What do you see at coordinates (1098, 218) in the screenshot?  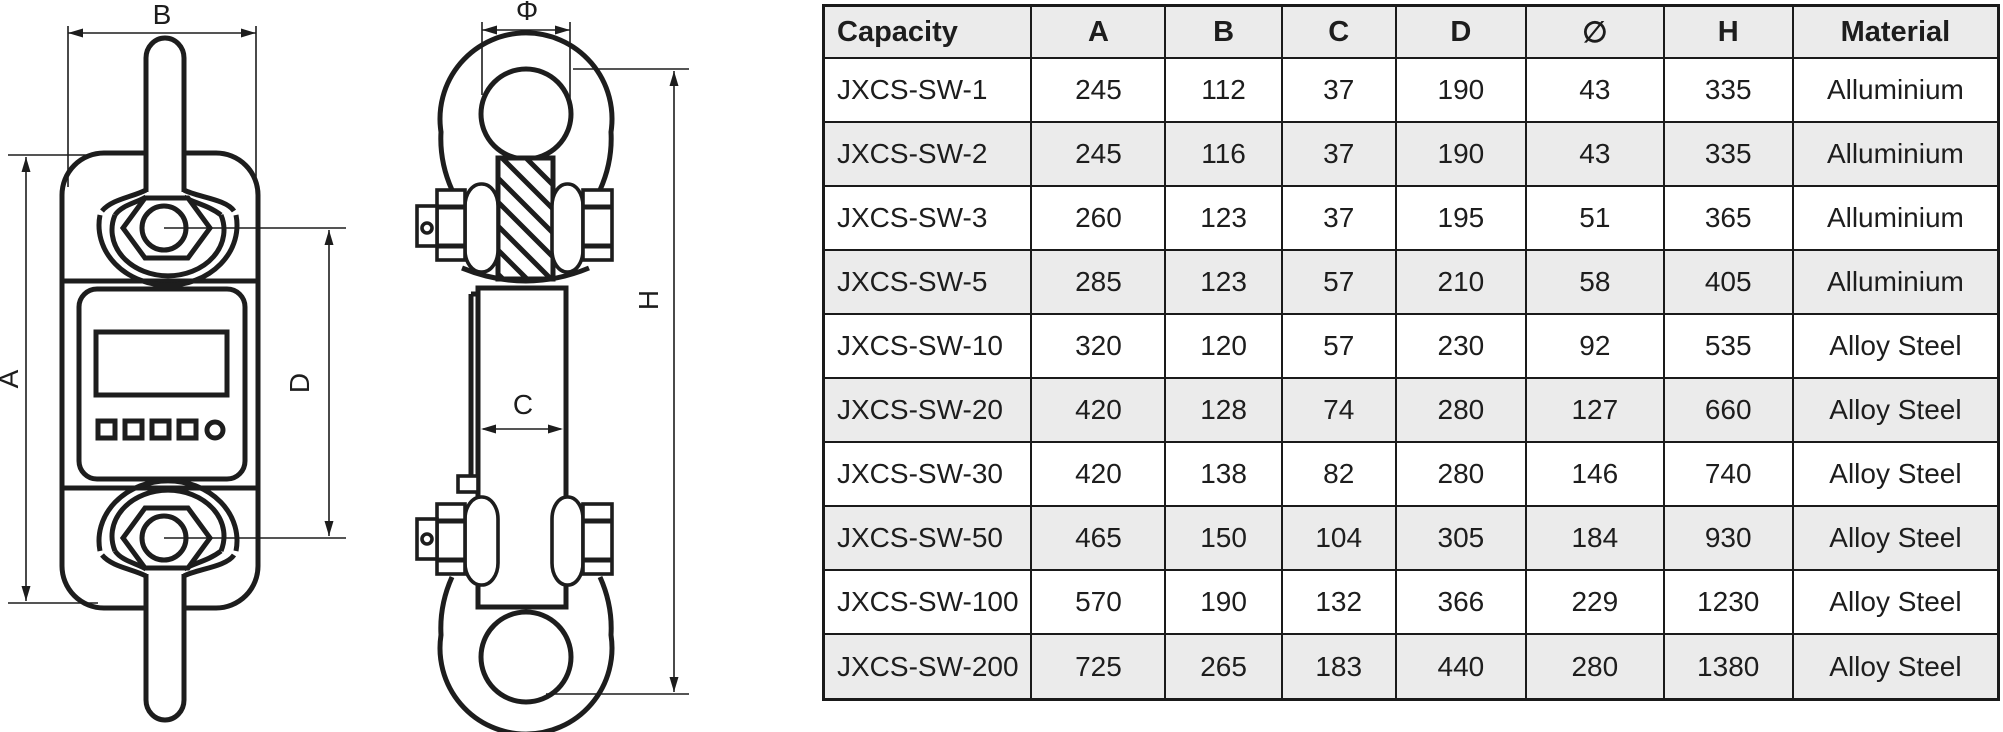 I see `value-cell: 260` at bounding box center [1098, 218].